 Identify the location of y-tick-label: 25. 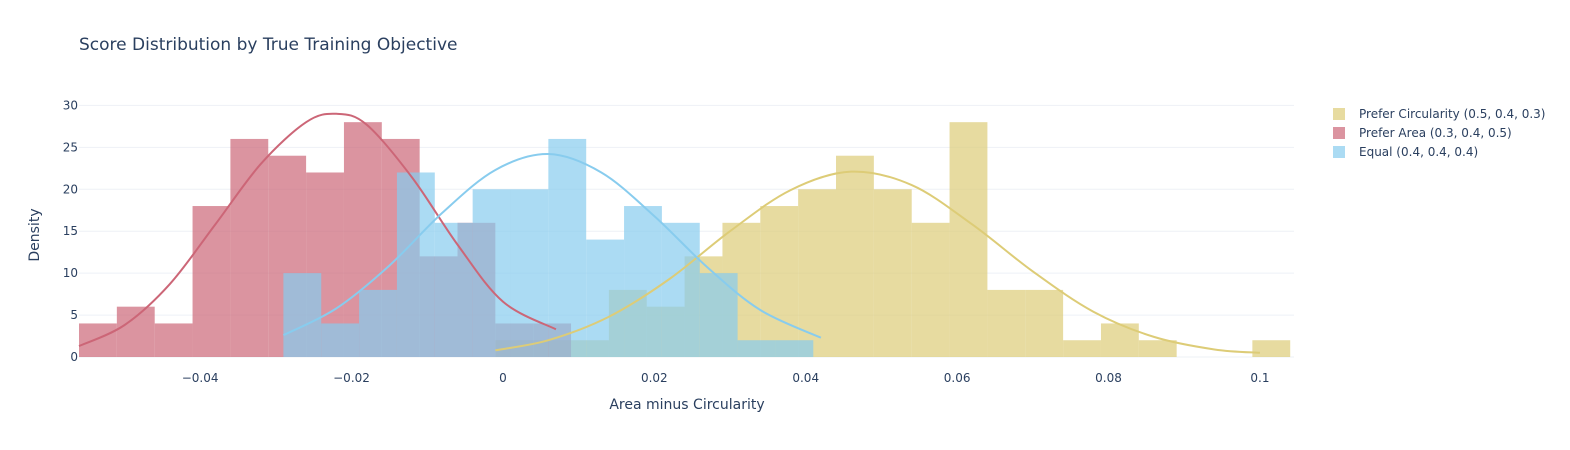
(70, 147).